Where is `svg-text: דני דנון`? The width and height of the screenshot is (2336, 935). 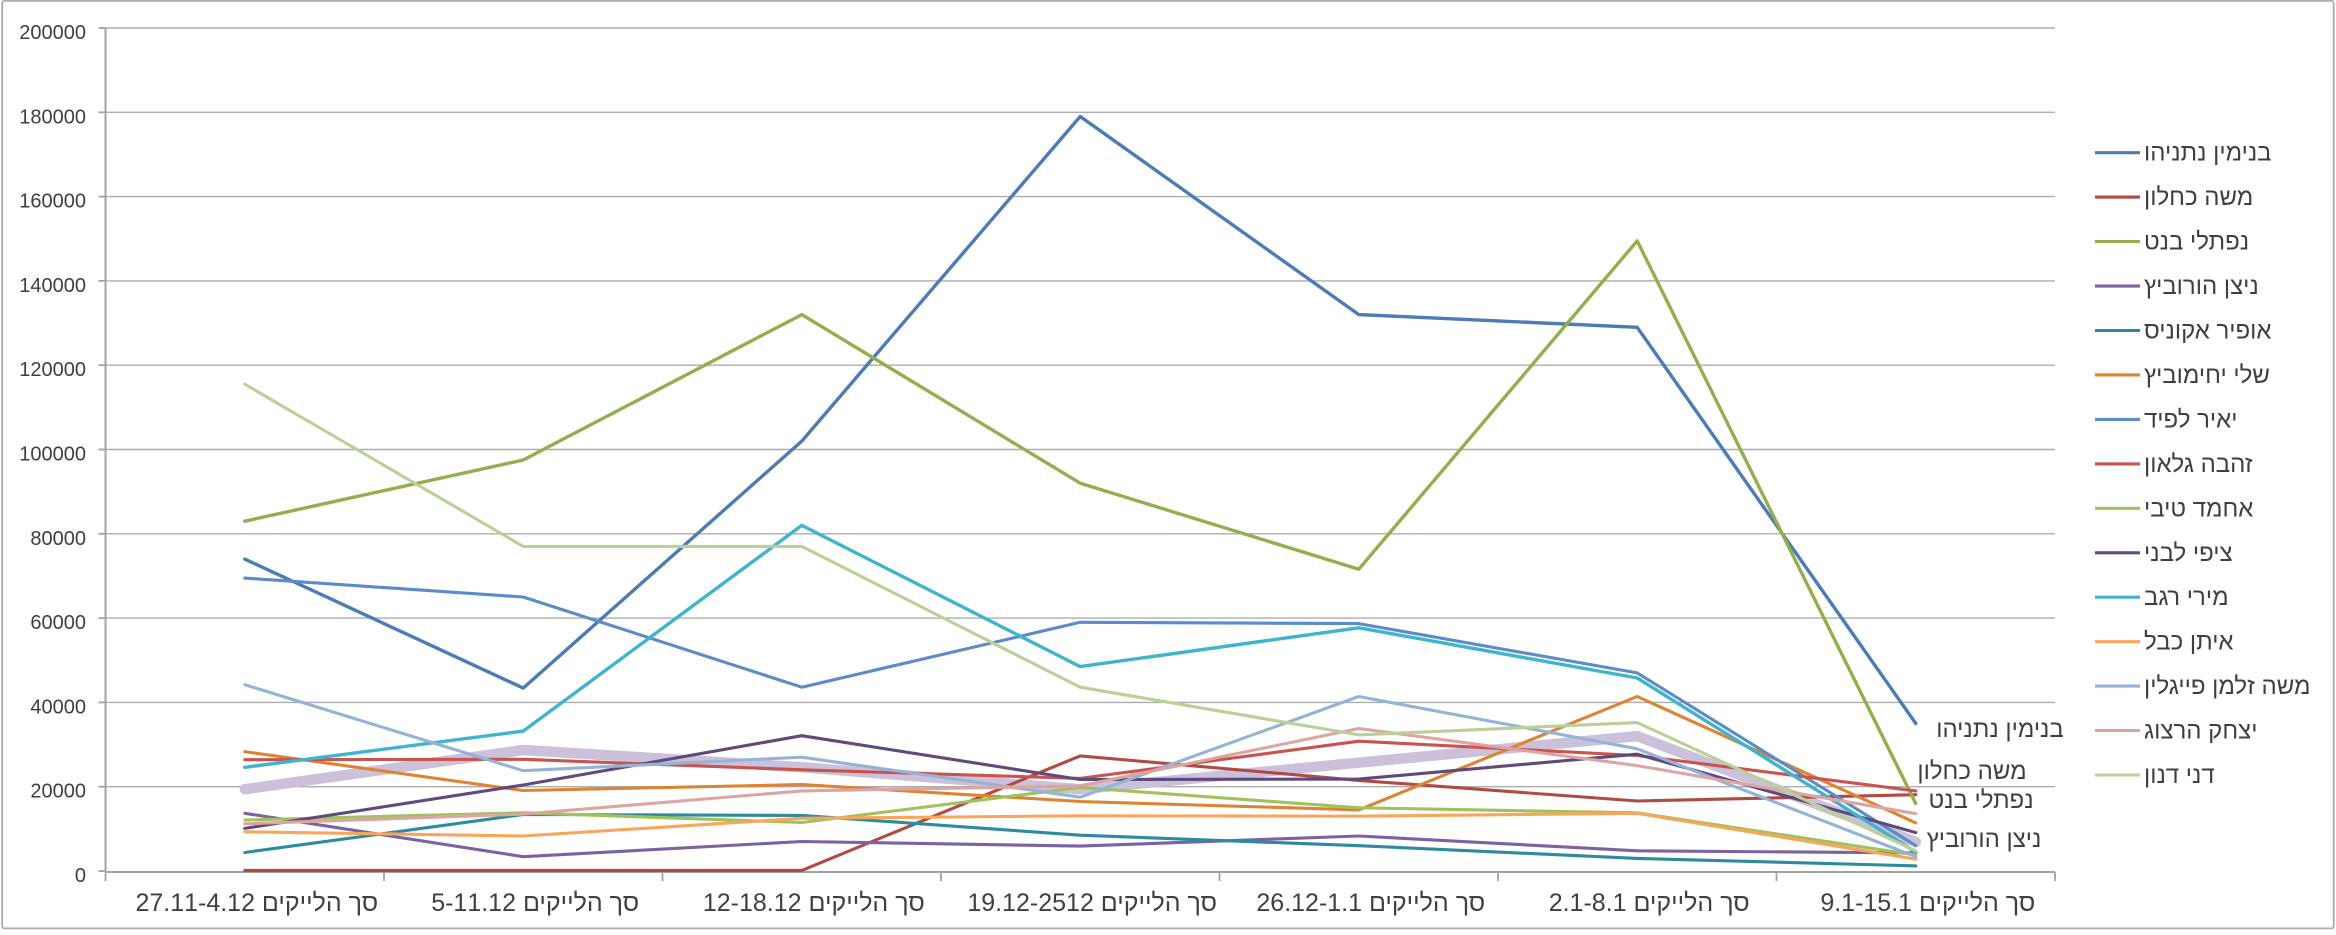
svg-text: דני דנון is located at coordinates (2179, 775).